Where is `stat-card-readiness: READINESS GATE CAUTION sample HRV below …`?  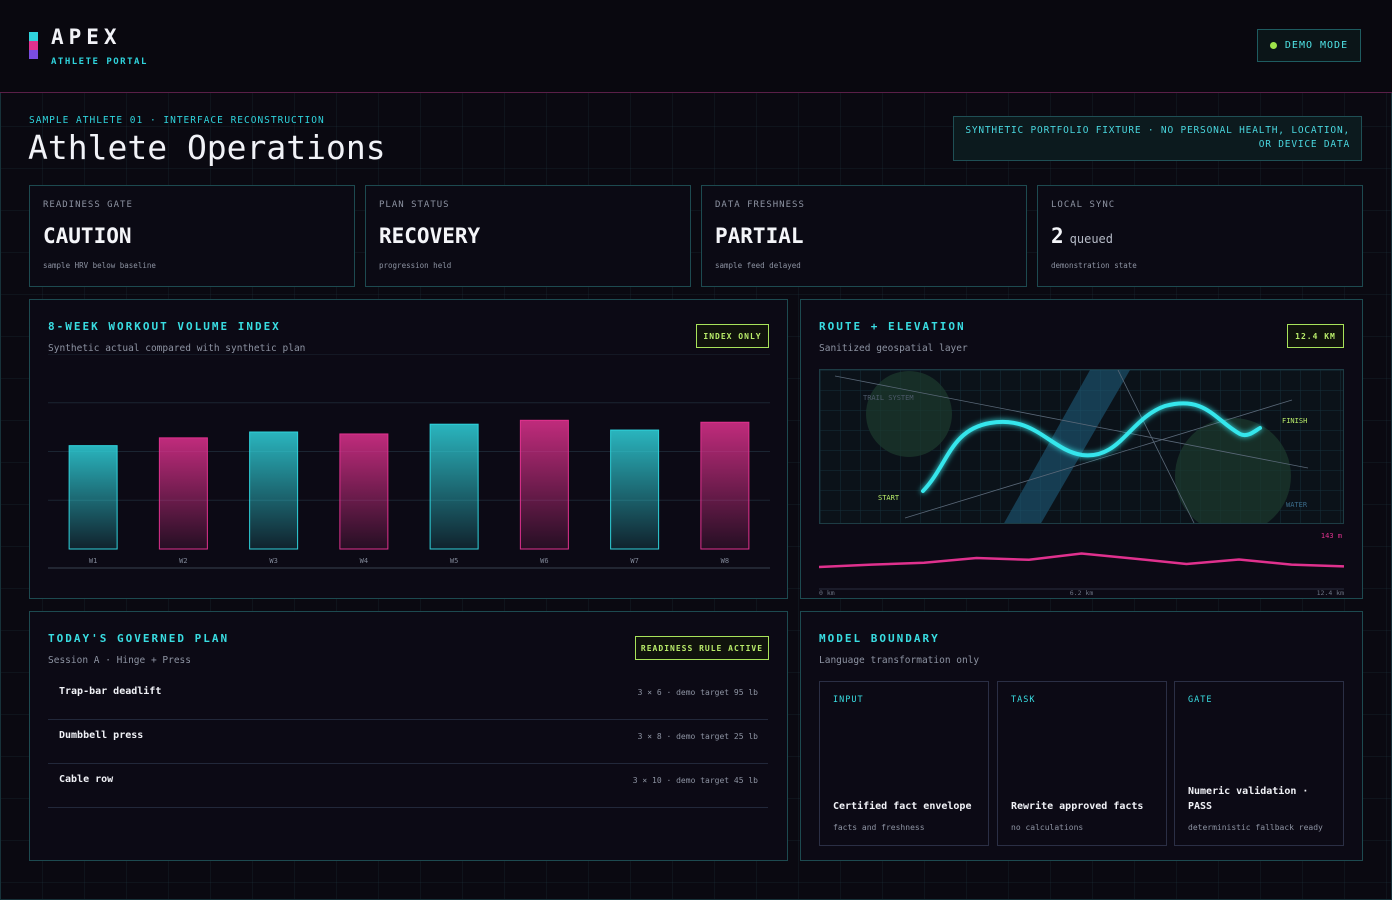
stat-card-readiness: READINESS GATE CAUTION sample HRV below … is located at coordinates (192, 236).